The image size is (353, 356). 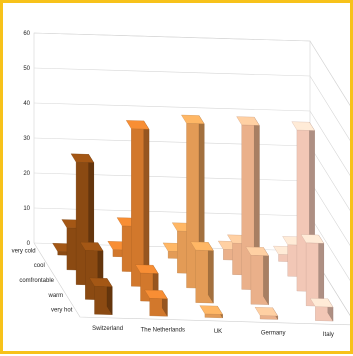 I want to click on depth-axis-labels: very cold cool comfrontable warm very hot, so click(x=42, y=280).